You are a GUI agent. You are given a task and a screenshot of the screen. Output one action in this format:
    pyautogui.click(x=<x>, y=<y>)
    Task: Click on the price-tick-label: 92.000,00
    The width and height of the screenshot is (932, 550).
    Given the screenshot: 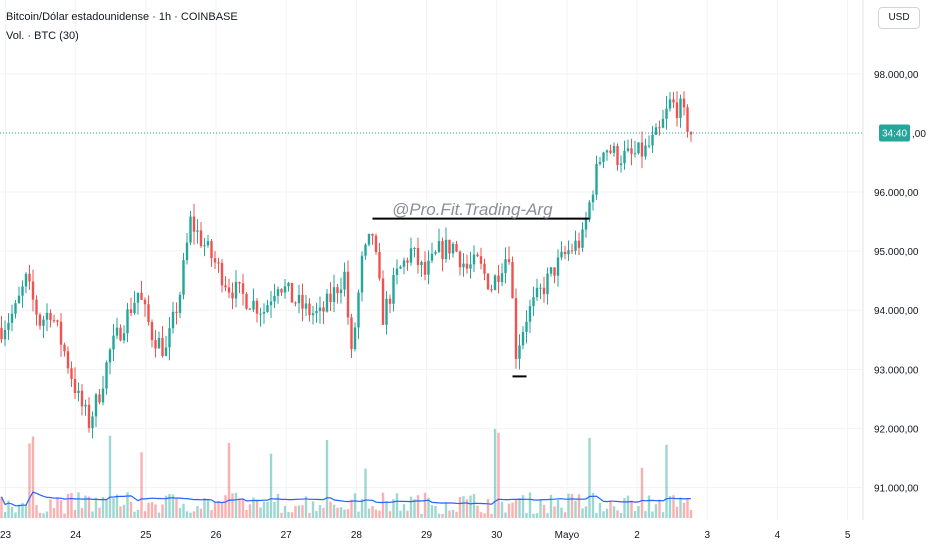 What is the action you would take?
    pyautogui.click(x=896, y=429)
    